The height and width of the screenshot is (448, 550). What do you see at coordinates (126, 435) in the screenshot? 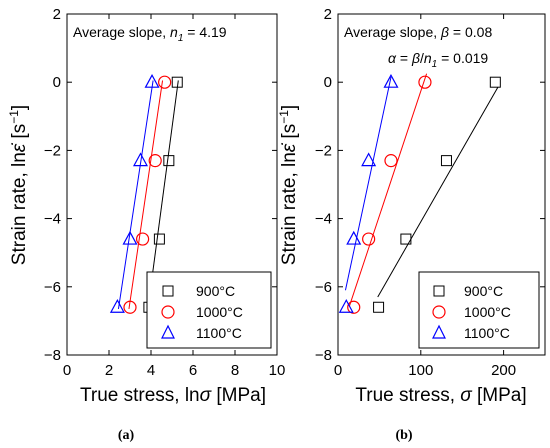
I see `panel-a-label: (a)` at bounding box center [126, 435].